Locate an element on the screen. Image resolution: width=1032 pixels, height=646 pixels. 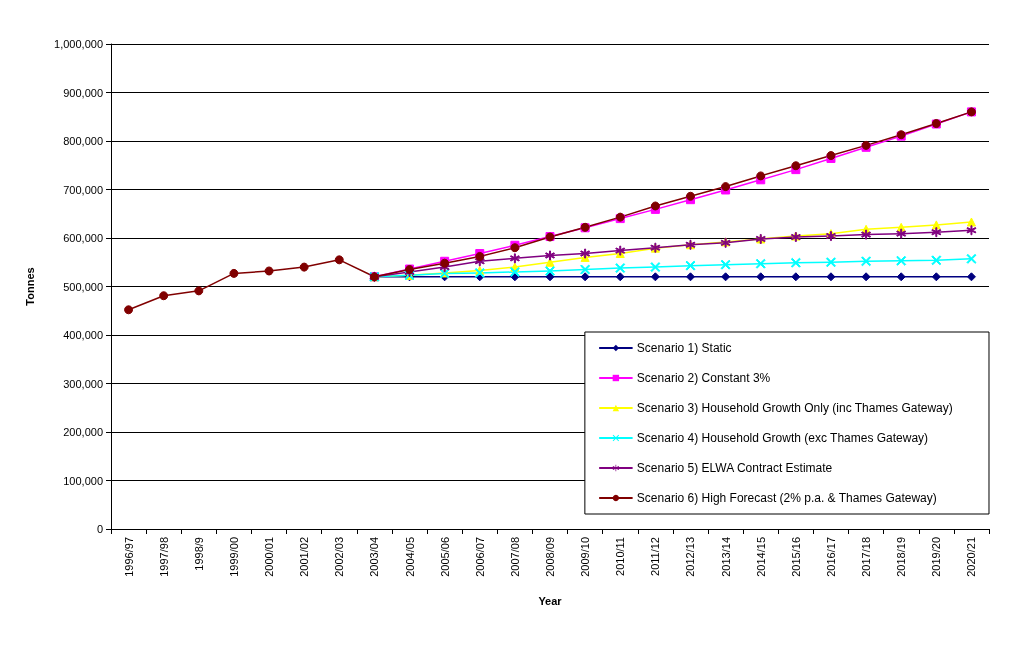
x-tick-label: 1997/98 is located at coordinates (163, 557).